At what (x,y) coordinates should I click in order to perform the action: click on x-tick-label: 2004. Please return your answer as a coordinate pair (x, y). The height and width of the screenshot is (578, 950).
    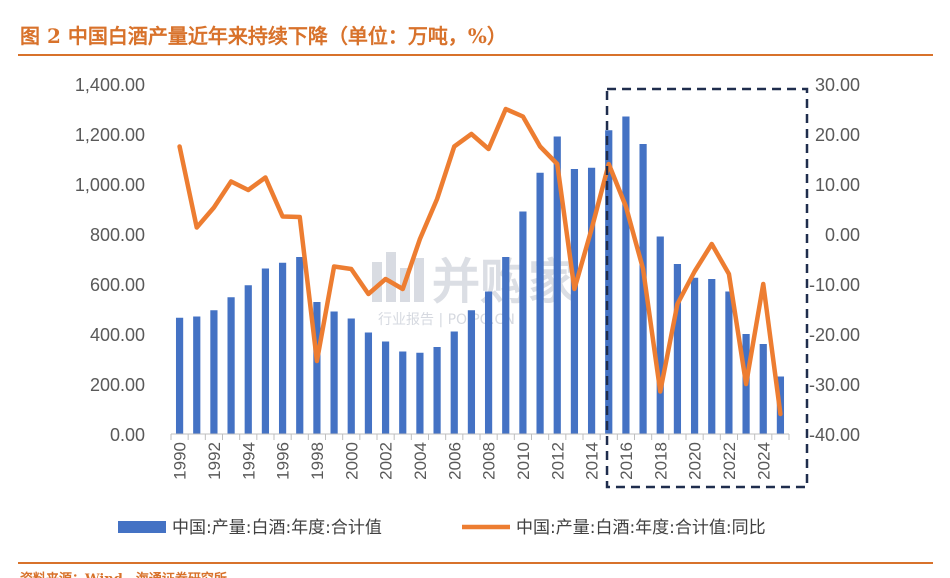
    Looking at the image, I should click on (420, 461).